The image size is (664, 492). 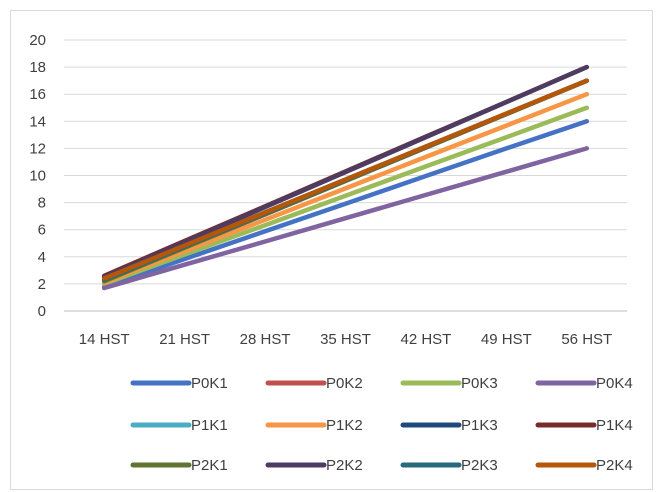 What do you see at coordinates (425, 339) in the screenshot?
I see `x-tick-label: 42 HST` at bounding box center [425, 339].